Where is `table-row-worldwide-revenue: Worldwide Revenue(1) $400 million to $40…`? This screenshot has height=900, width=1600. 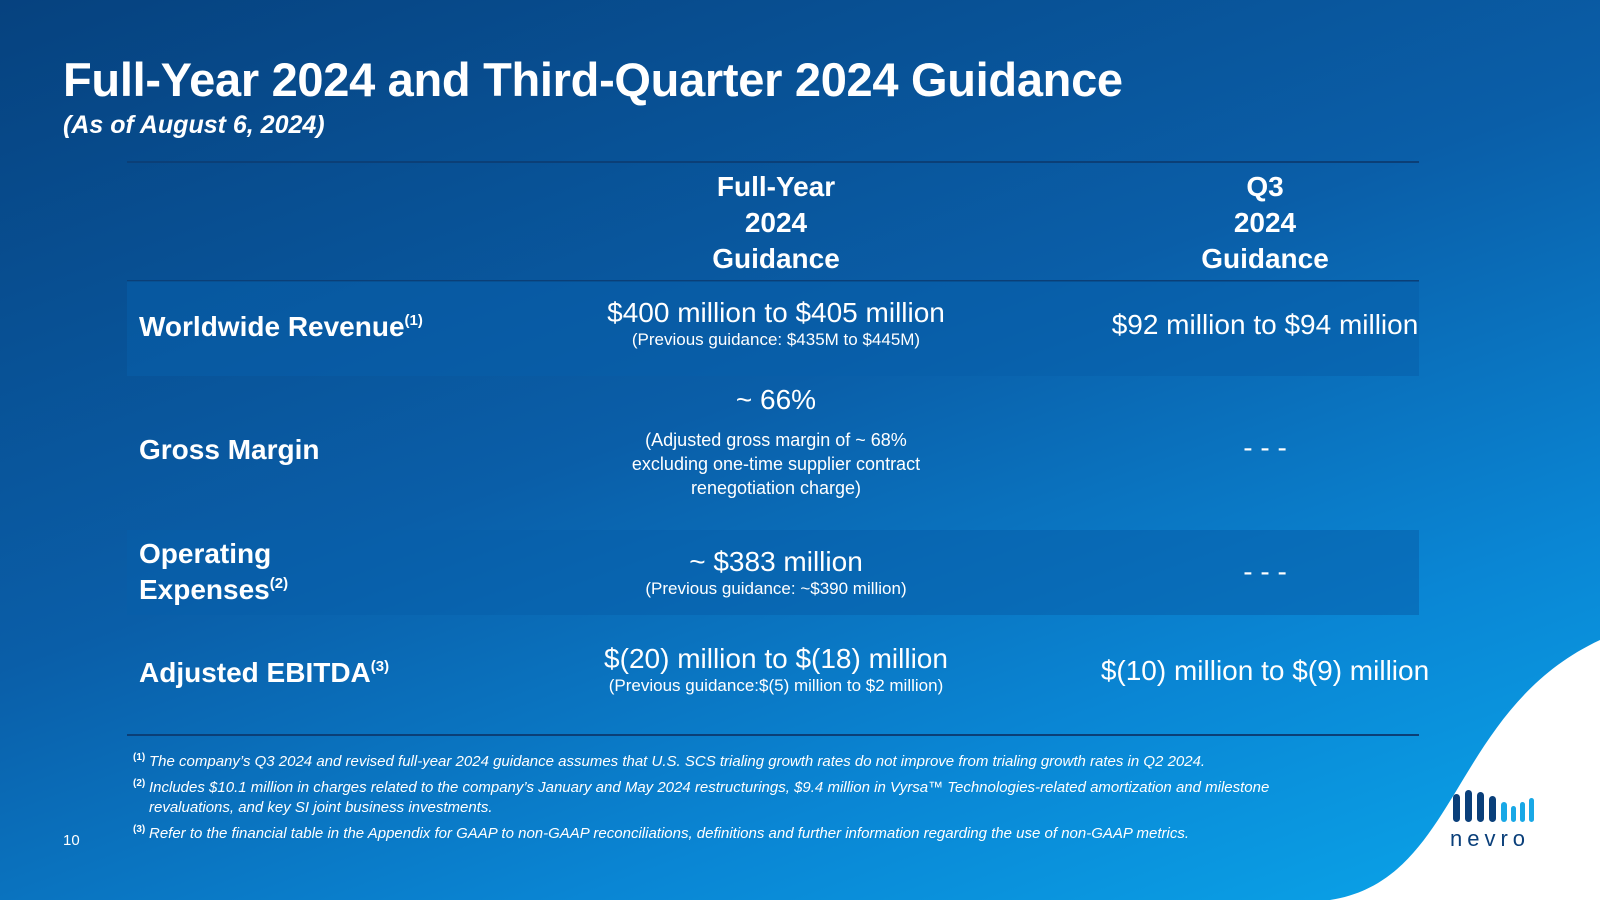
table-row-worldwide-revenue: Worldwide Revenue(1) $400 million to $40… is located at coordinates (773, 328).